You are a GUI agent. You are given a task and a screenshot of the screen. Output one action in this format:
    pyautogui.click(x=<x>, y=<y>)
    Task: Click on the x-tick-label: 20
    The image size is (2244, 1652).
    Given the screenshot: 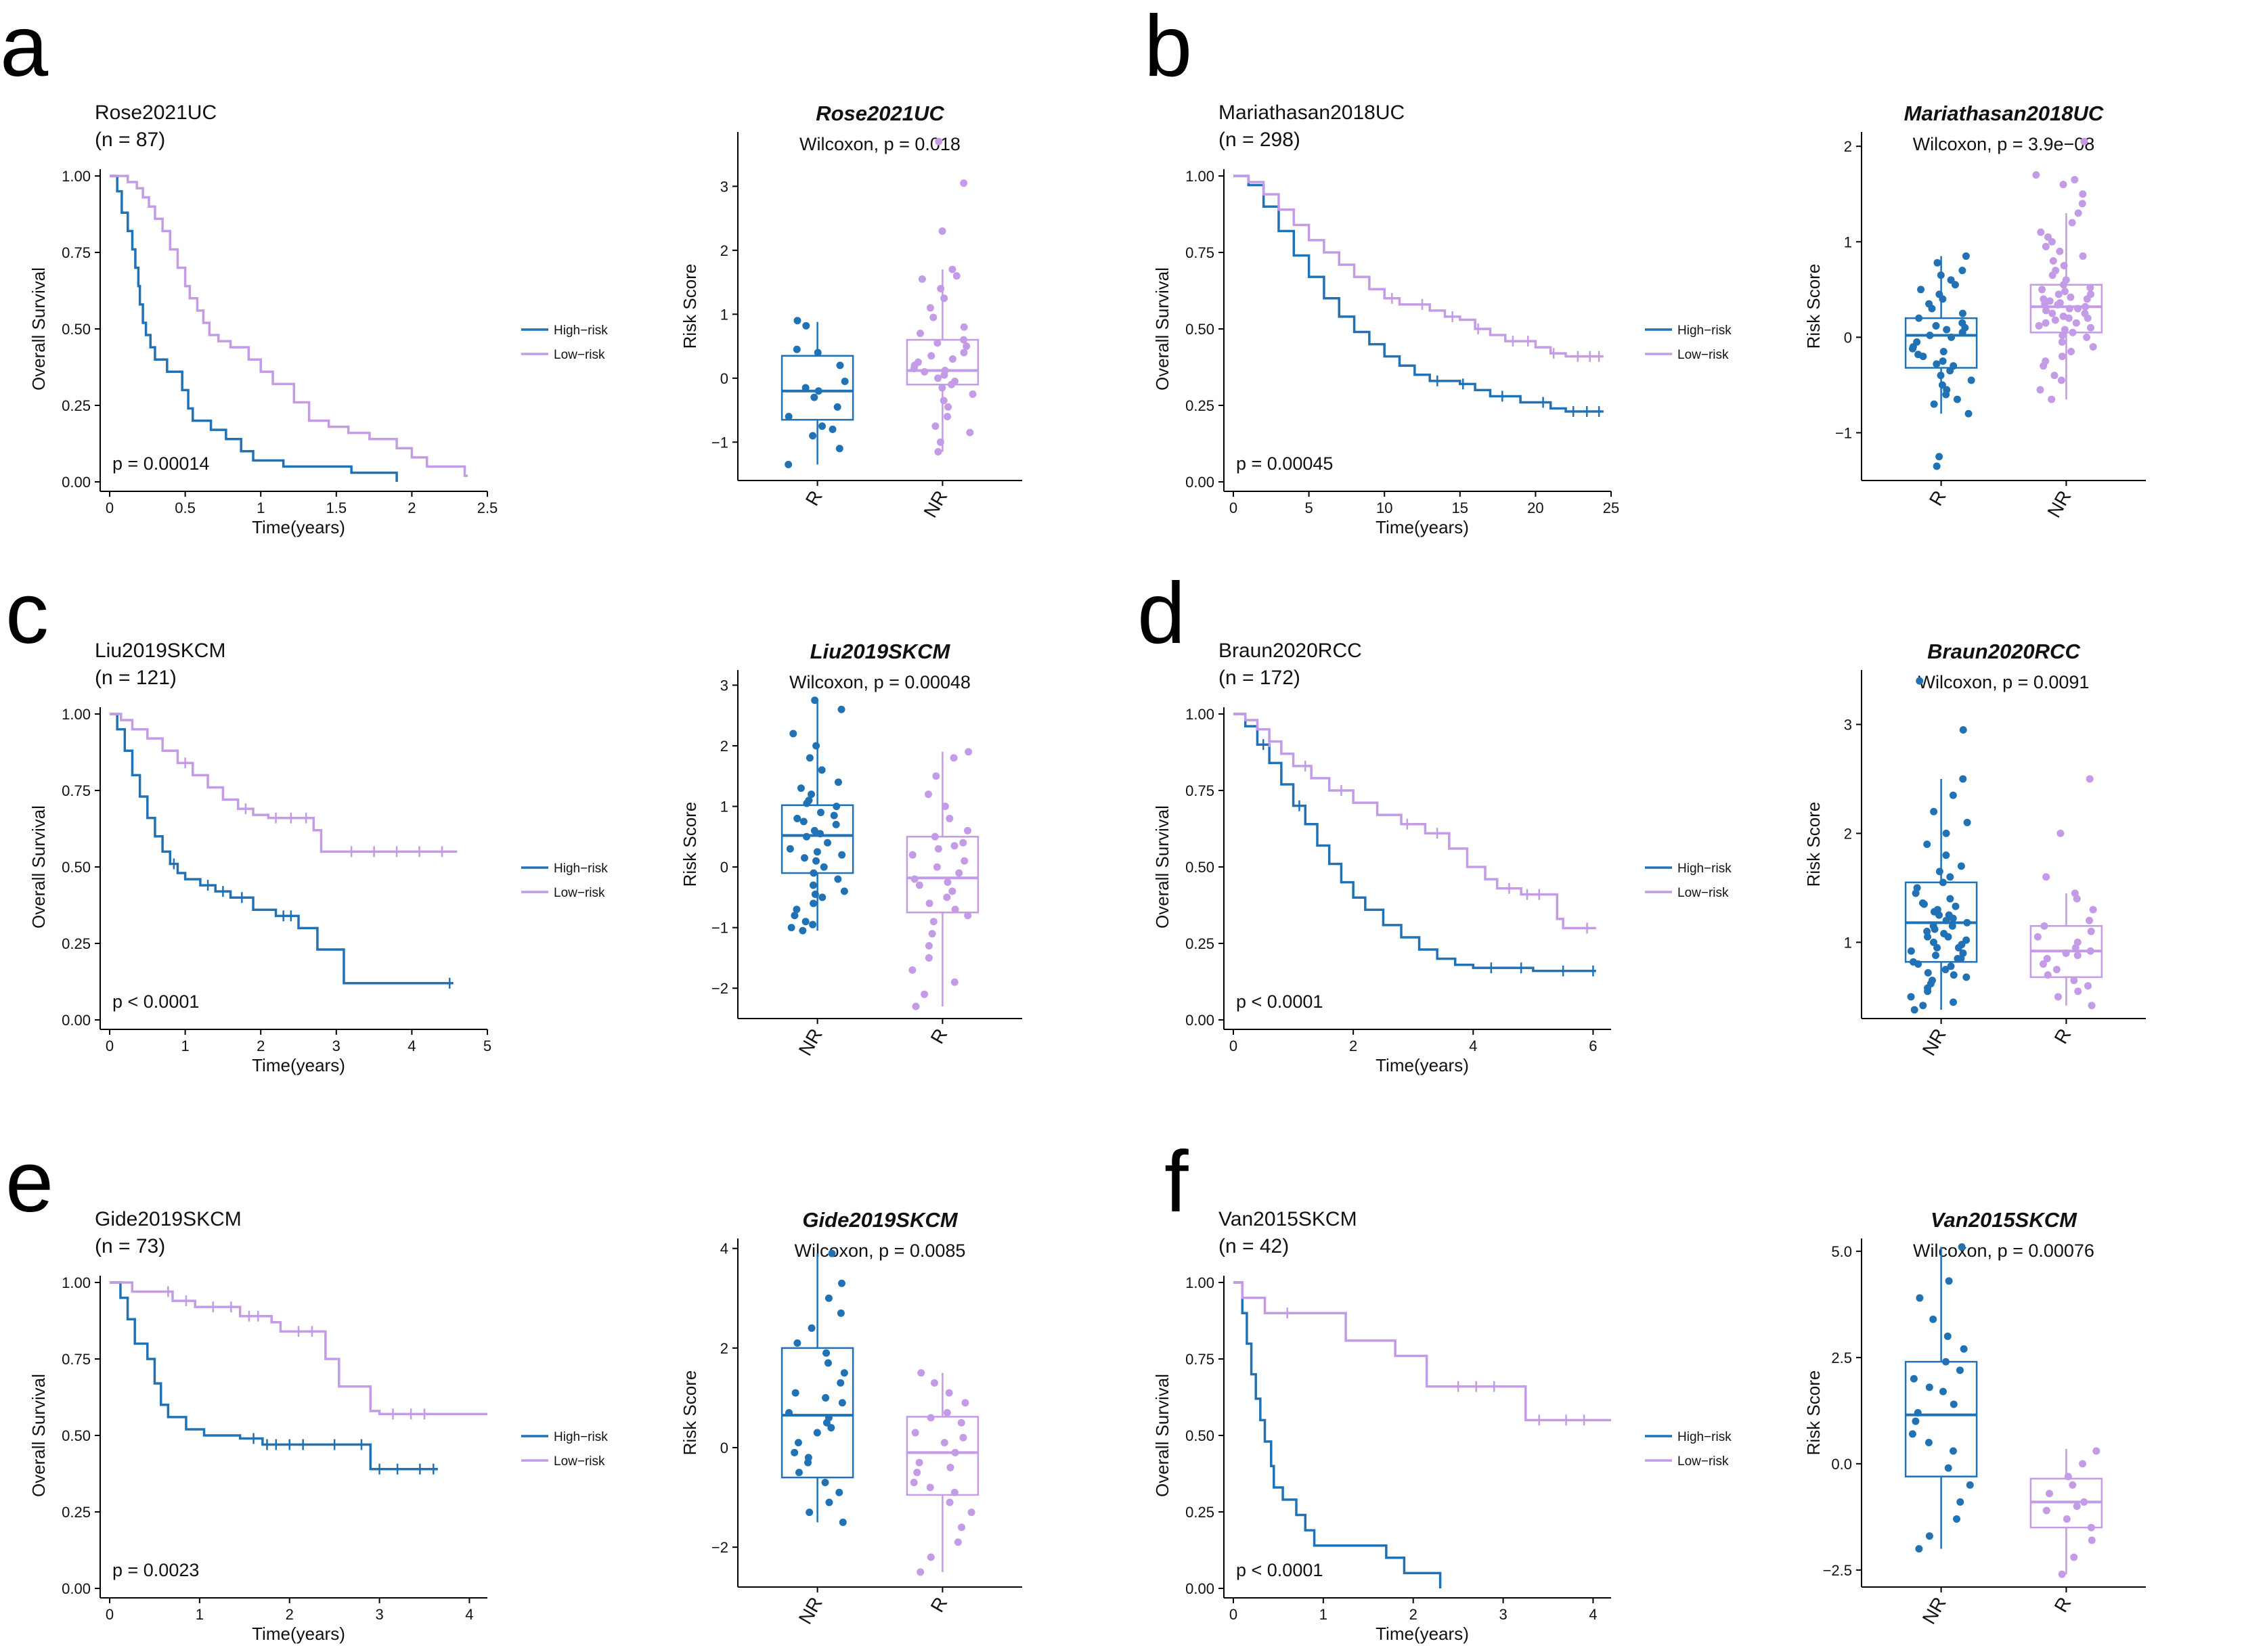 What is the action you would take?
    pyautogui.click(x=1535, y=507)
    